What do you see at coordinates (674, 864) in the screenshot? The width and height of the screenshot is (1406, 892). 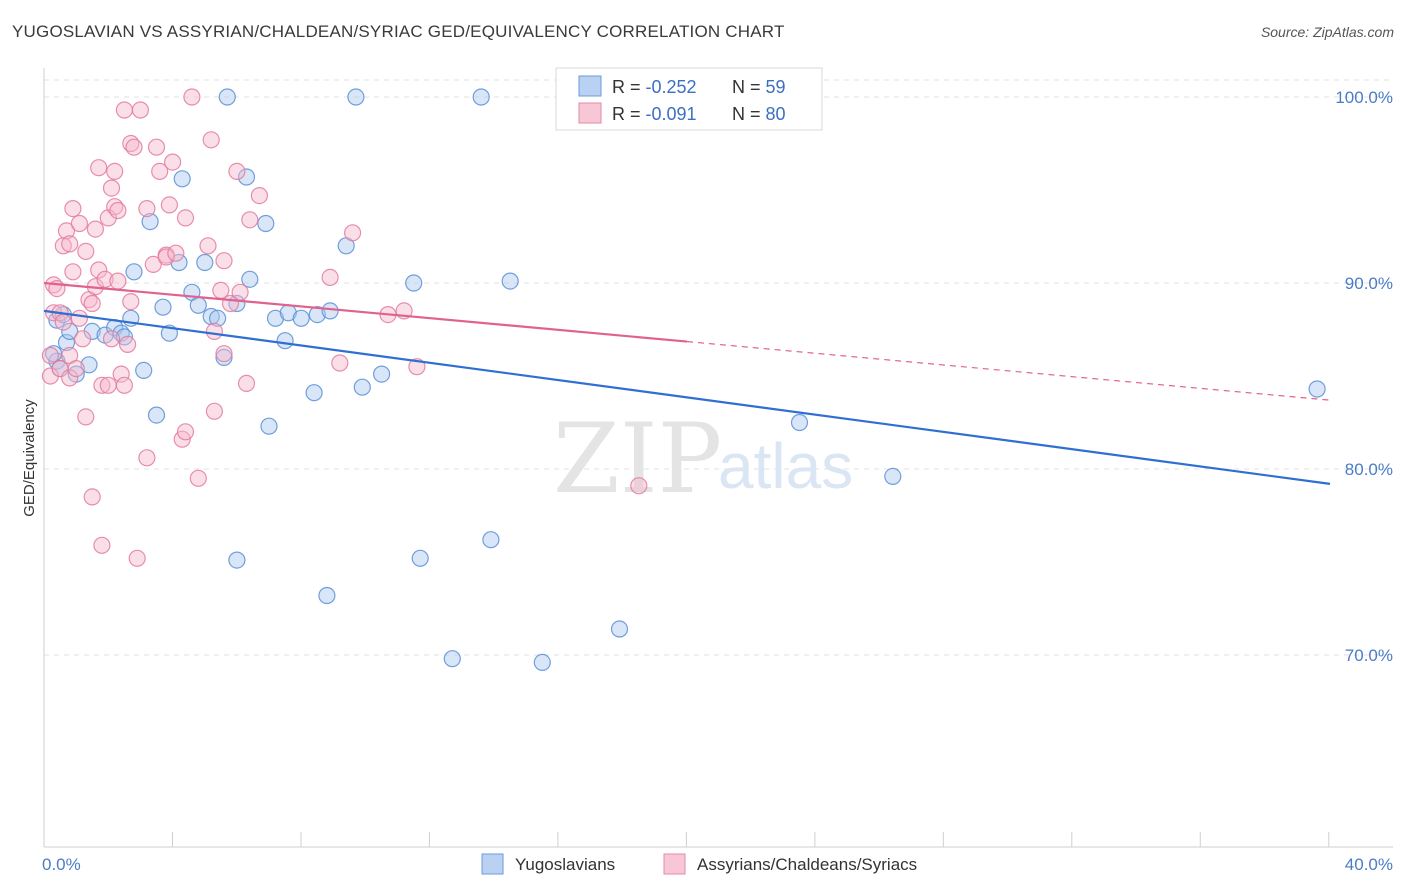 I see `bottom-legend-swatch-assyrians` at bounding box center [674, 864].